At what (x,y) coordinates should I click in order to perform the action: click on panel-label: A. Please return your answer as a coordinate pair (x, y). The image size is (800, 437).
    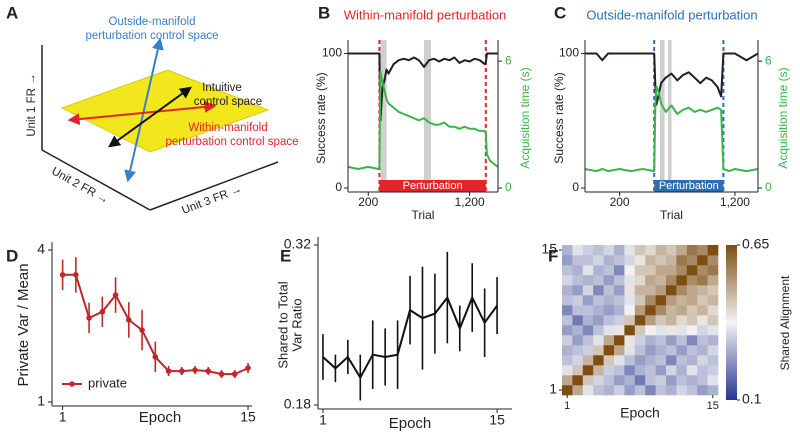
    Looking at the image, I should click on (12, 12).